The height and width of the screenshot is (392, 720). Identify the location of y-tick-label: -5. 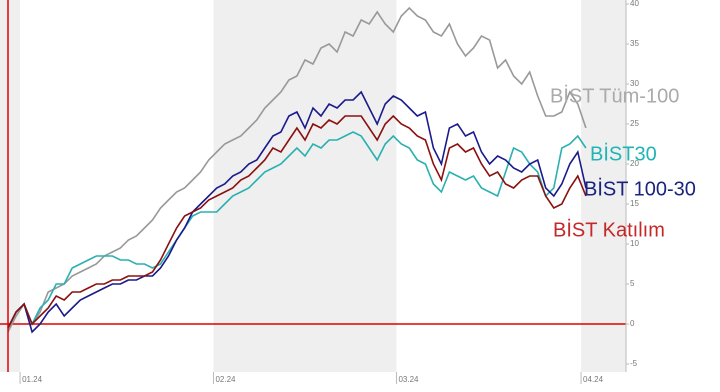
(634, 363).